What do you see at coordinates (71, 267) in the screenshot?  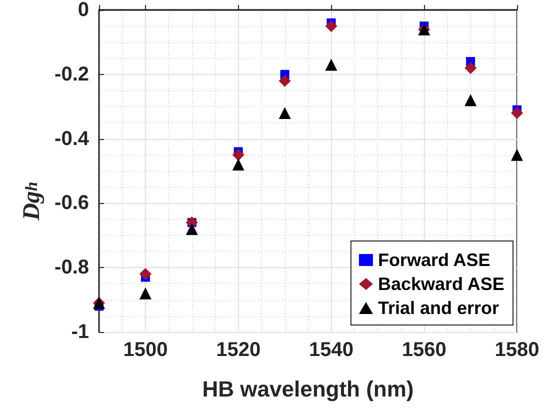 I see `y-tick-label: -0.8` at bounding box center [71, 267].